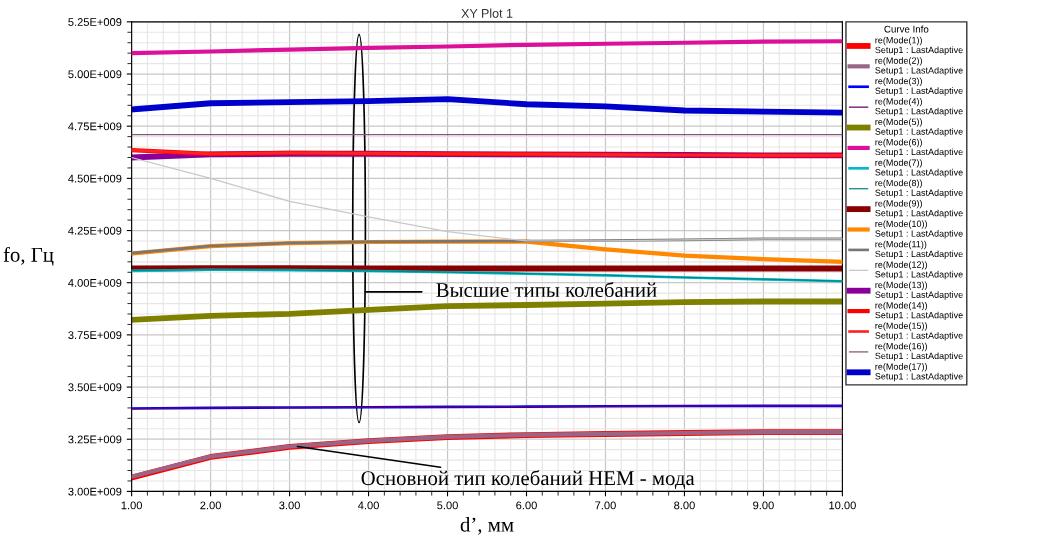  I want to click on x-tick-label: 10.00, so click(842, 505).